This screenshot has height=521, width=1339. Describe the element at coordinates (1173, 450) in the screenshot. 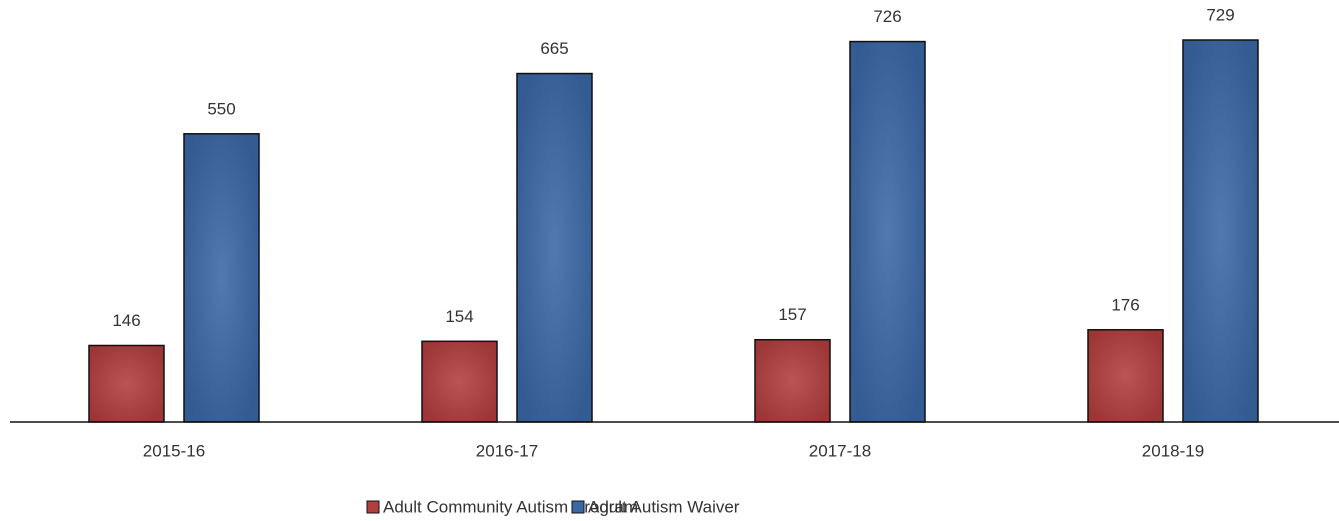

I see `x-tick-label: 2018-19` at that location.